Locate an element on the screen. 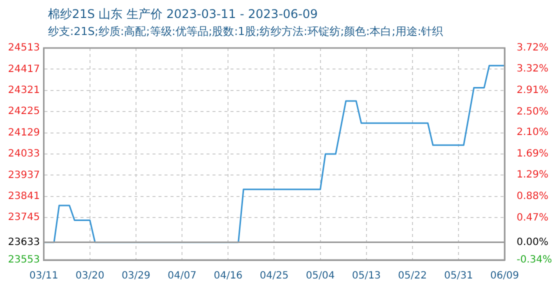 This screenshot has height=300, width=560. x-tick-label: 04/25 is located at coordinates (274, 276).